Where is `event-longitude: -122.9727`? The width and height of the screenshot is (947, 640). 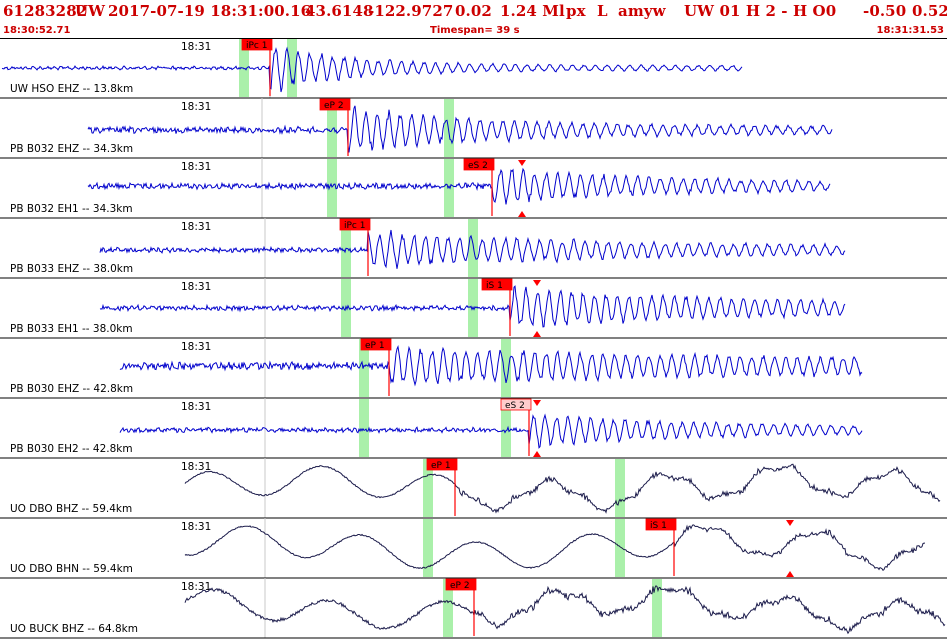
event-longitude: -122.9727 is located at coordinates (411, 11).